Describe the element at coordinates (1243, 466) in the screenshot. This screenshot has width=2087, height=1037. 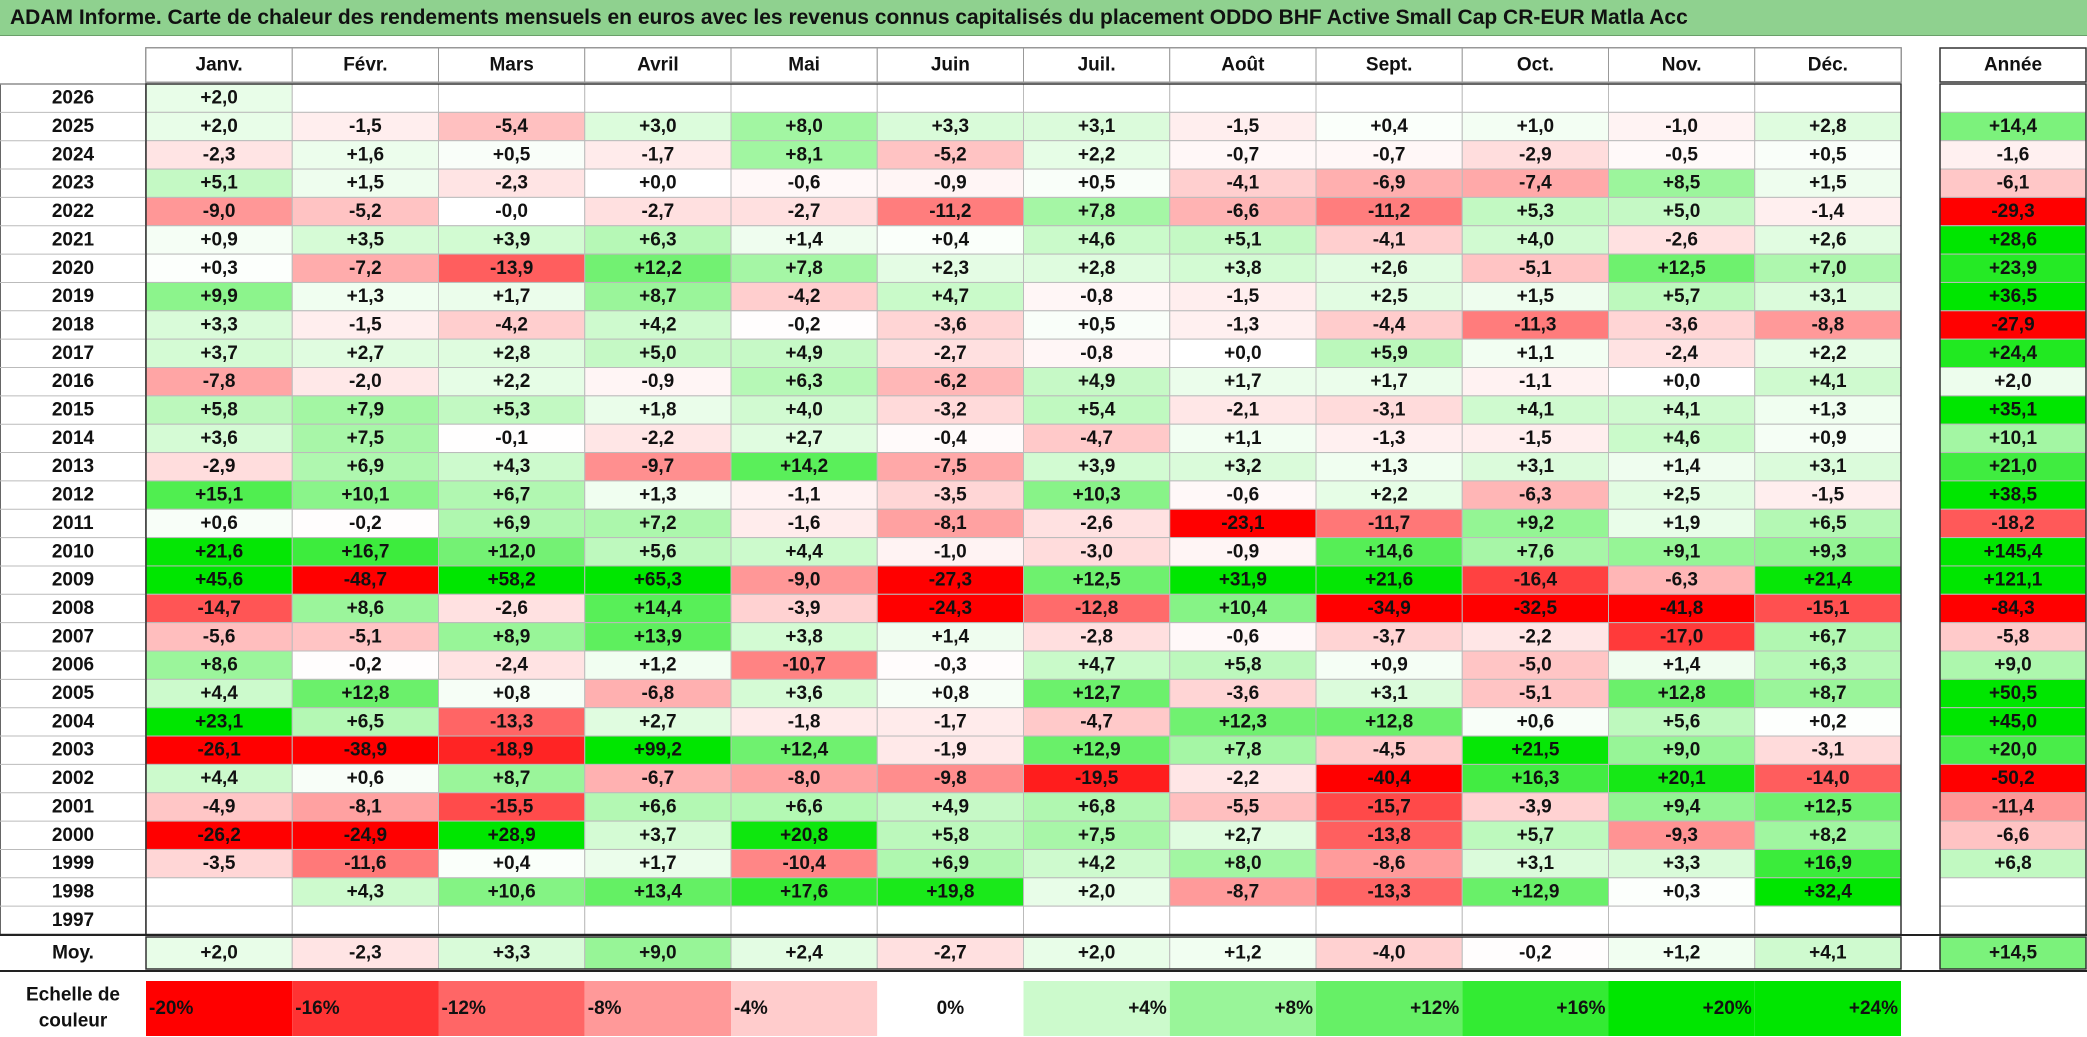
I see `cell-value: +3,2` at that location.